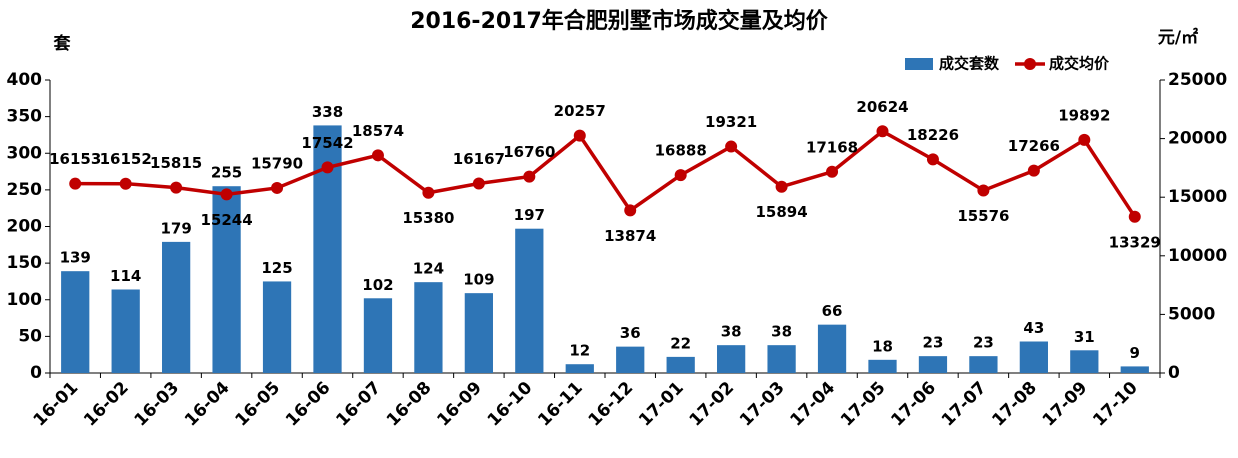 Image resolution: width=1238 pixels, height=458 pixels. Describe the element at coordinates (226, 173) in the screenshot. I see `bar-value-label: 255` at that location.